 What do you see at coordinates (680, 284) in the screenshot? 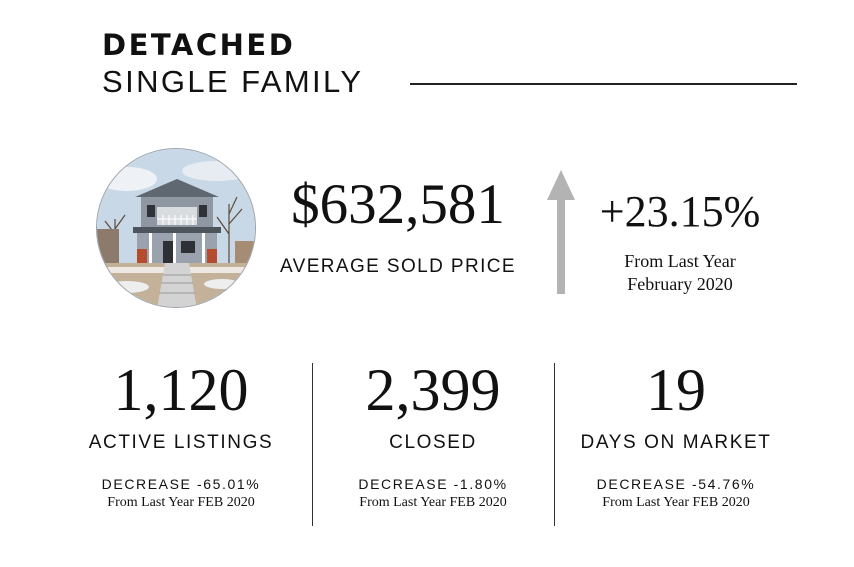
I see `price-change-note-line2: February 2020` at bounding box center [680, 284].